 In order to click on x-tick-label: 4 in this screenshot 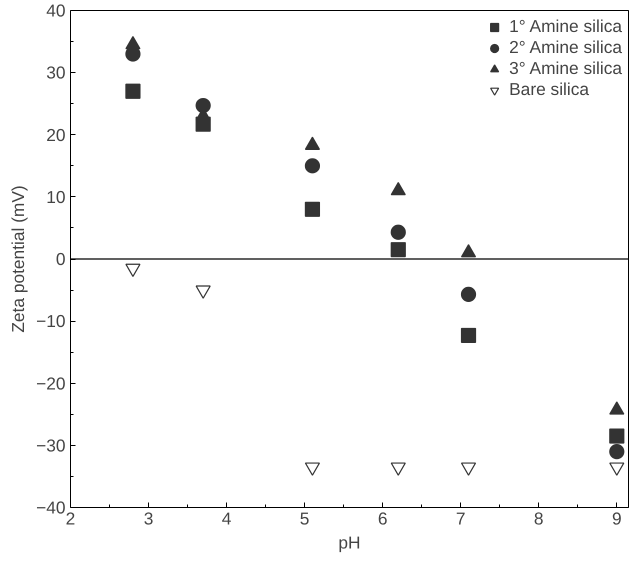, I will do `click(227, 518)`.